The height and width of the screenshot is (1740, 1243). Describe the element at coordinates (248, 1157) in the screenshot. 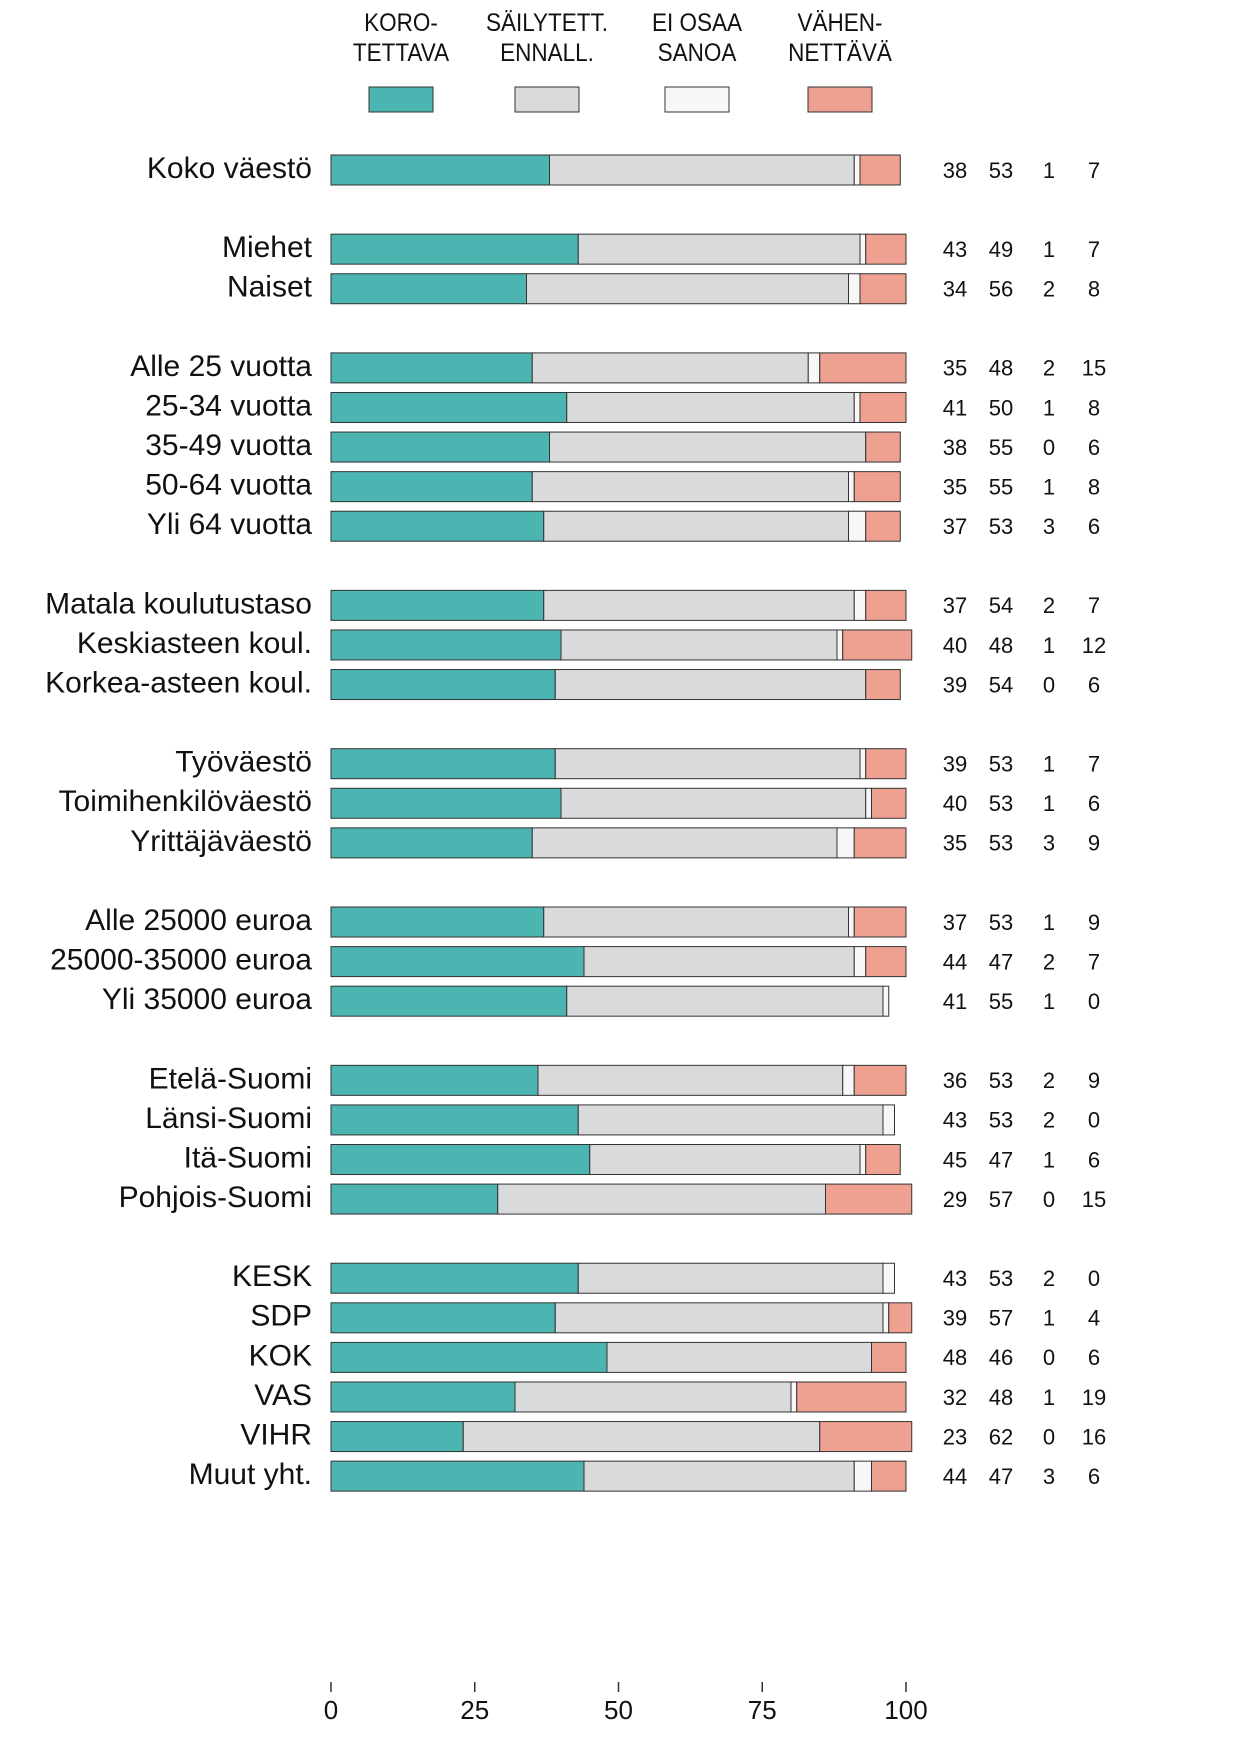

I see `category-label: Itä-Suomi` at that location.